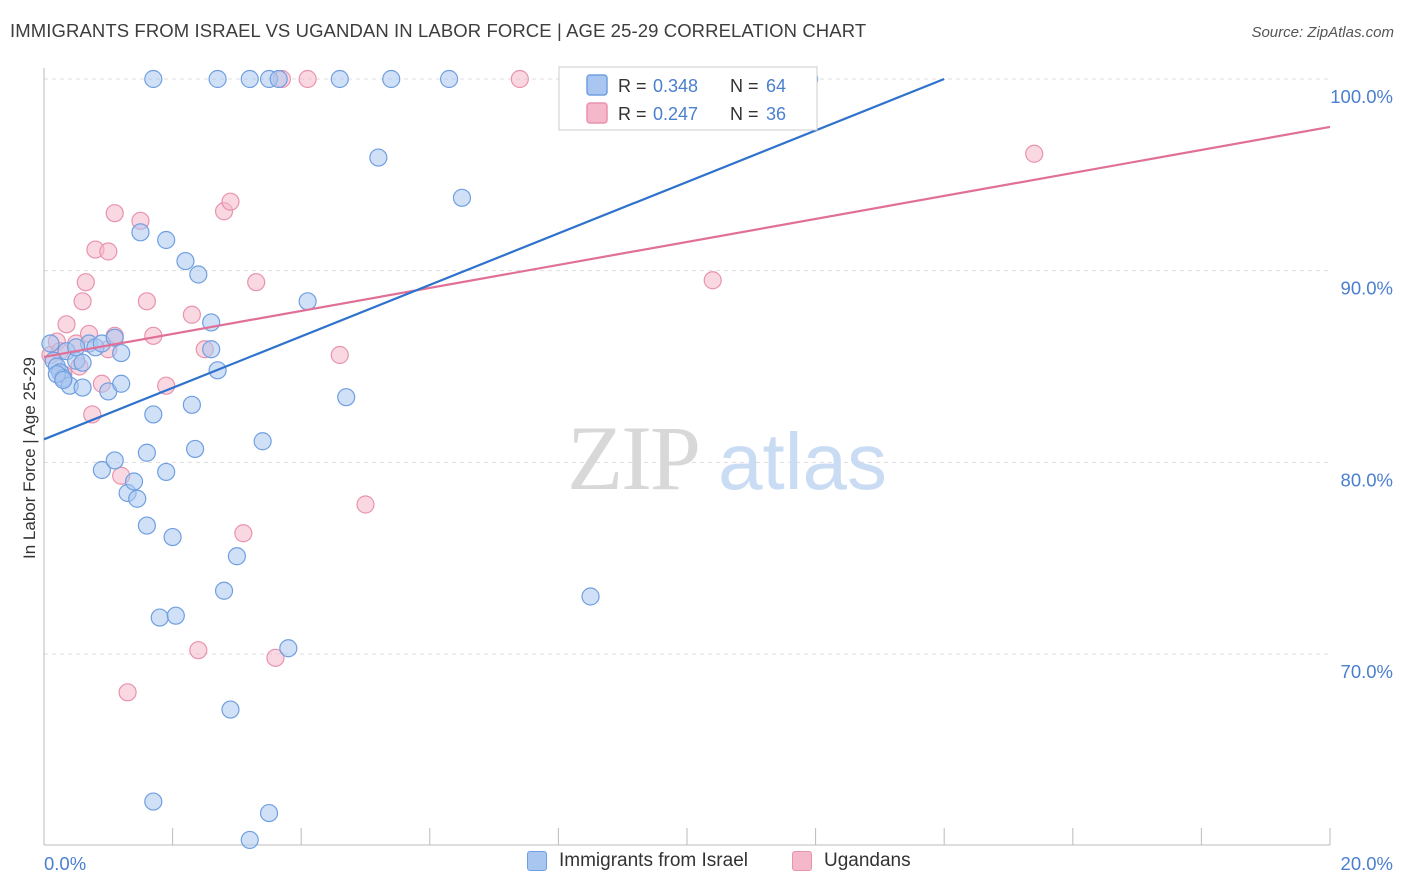  Describe the element at coordinates (597, 85) in the screenshot. I see `legend-swatch-israel` at that location.